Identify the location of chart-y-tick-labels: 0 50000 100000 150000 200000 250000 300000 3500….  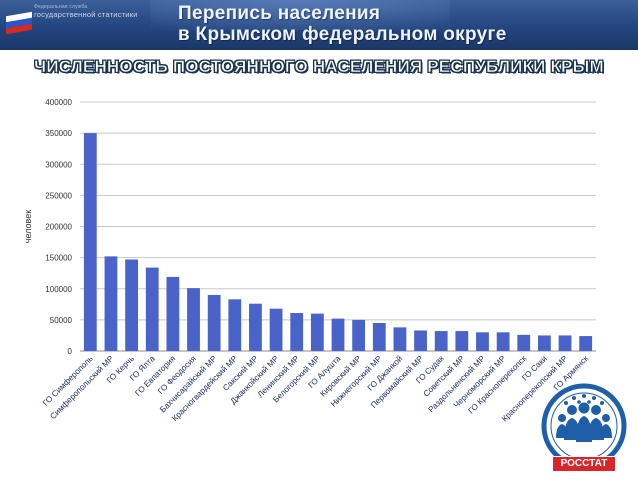
(58, 227).